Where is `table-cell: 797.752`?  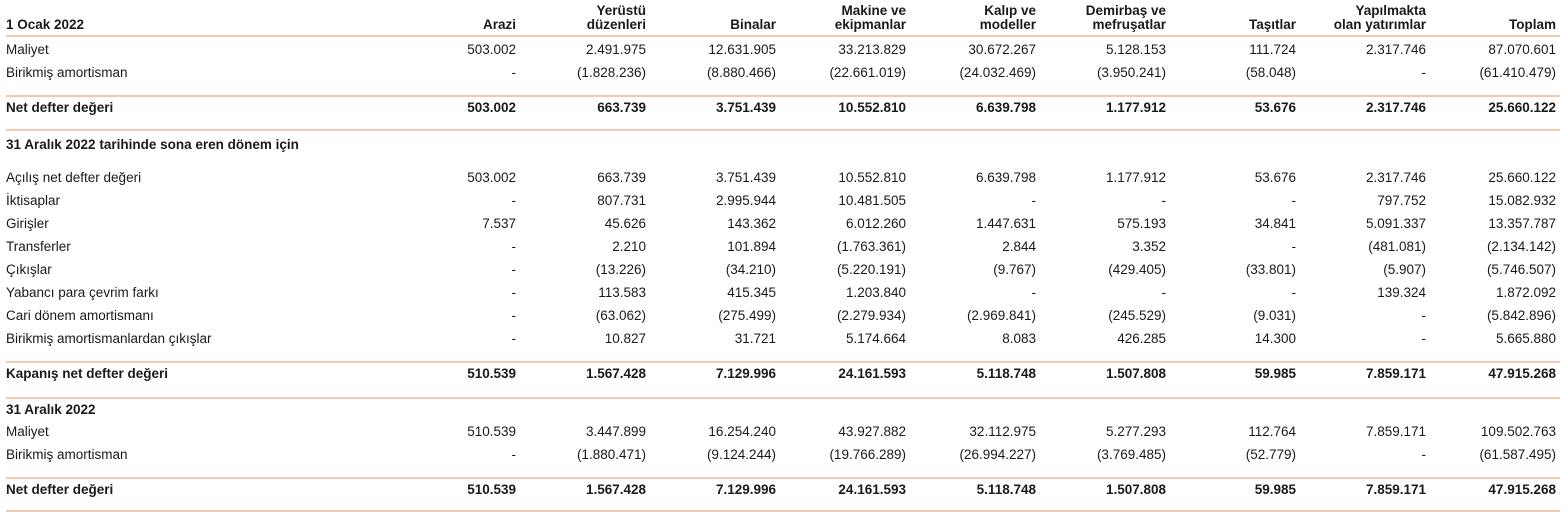 table-cell: 797.752 is located at coordinates (1401, 200).